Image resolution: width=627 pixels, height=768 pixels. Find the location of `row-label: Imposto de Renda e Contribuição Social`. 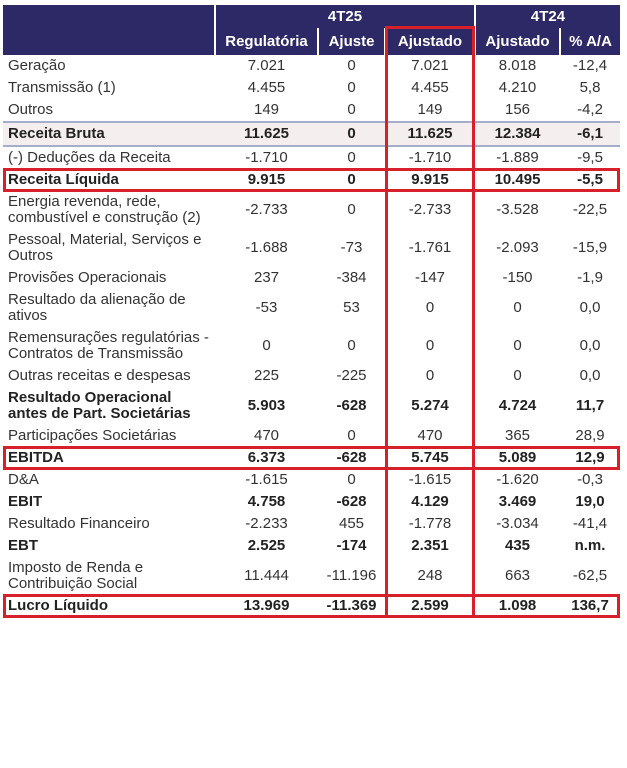

row-label: Imposto de Renda e Contribuição Social is located at coordinates (76, 575).